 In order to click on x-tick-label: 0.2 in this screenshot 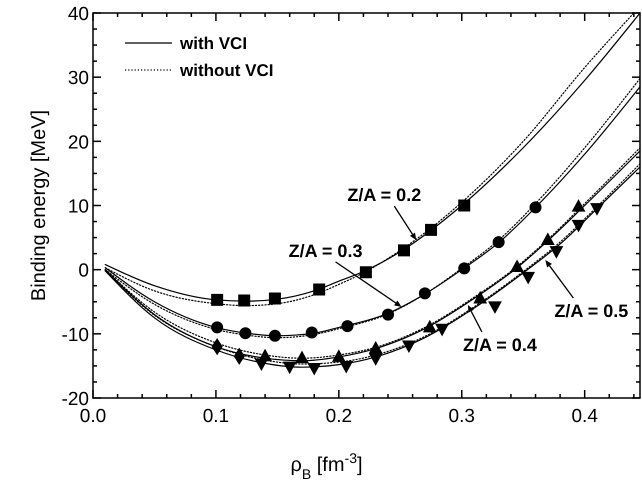, I will do `click(339, 416)`.